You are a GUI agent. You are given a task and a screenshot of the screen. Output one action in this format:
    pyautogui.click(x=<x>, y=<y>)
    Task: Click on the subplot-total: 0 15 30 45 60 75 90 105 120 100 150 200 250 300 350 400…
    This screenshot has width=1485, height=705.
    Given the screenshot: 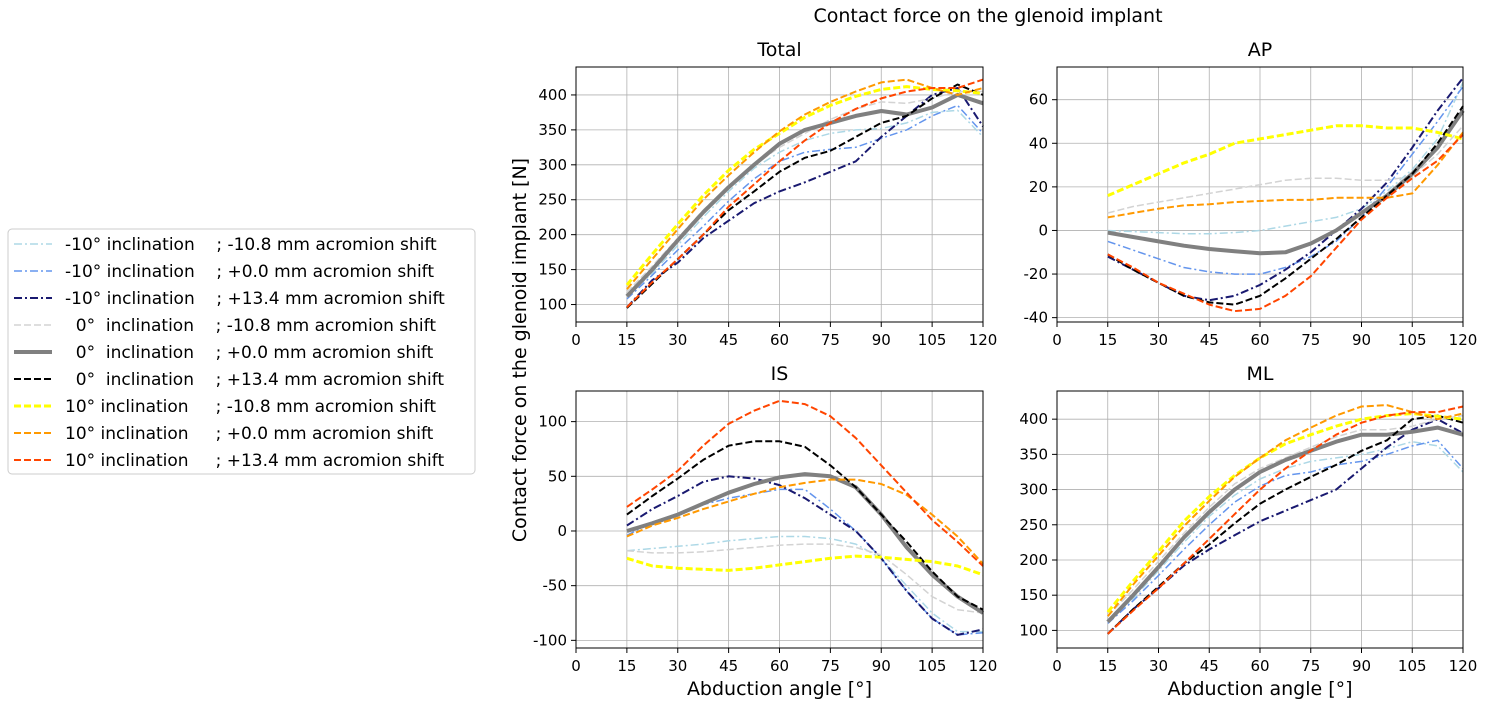 What is the action you would take?
    pyautogui.click(x=767, y=194)
    